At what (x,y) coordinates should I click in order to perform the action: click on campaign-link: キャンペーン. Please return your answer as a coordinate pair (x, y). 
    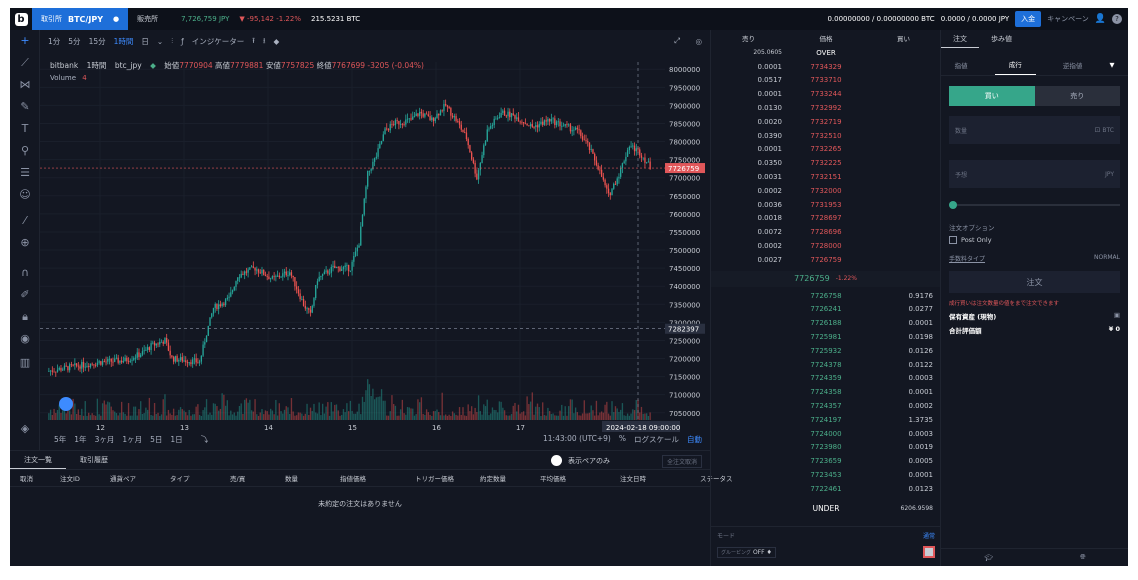
    Looking at the image, I should click on (1068, 19).